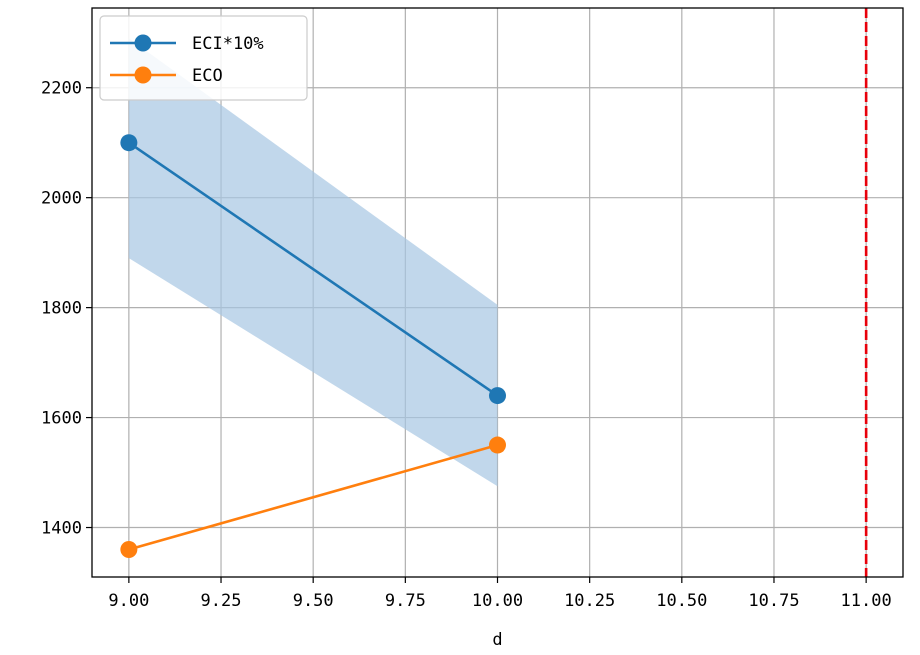 This screenshot has width=920, height=655. What do you see at coordinates (497, 640) in the screenshot?
I see `x-axis-label: d` at bounding box center [497, 640].